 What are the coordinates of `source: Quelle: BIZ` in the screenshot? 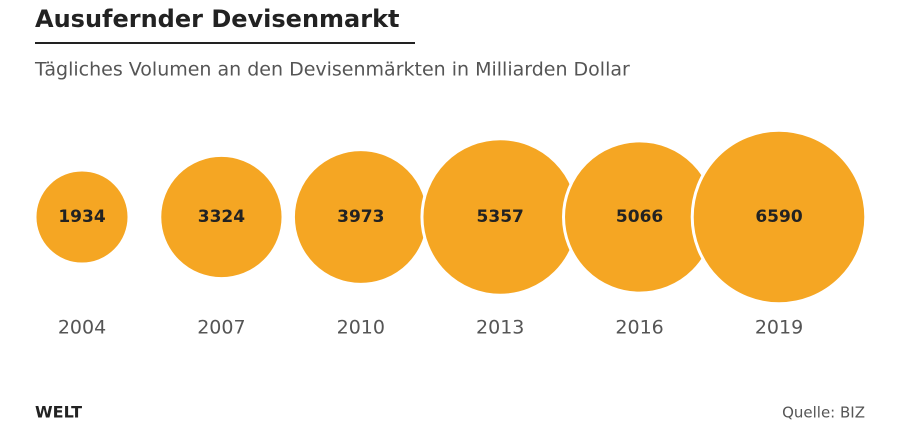 It's located at (823, 413).